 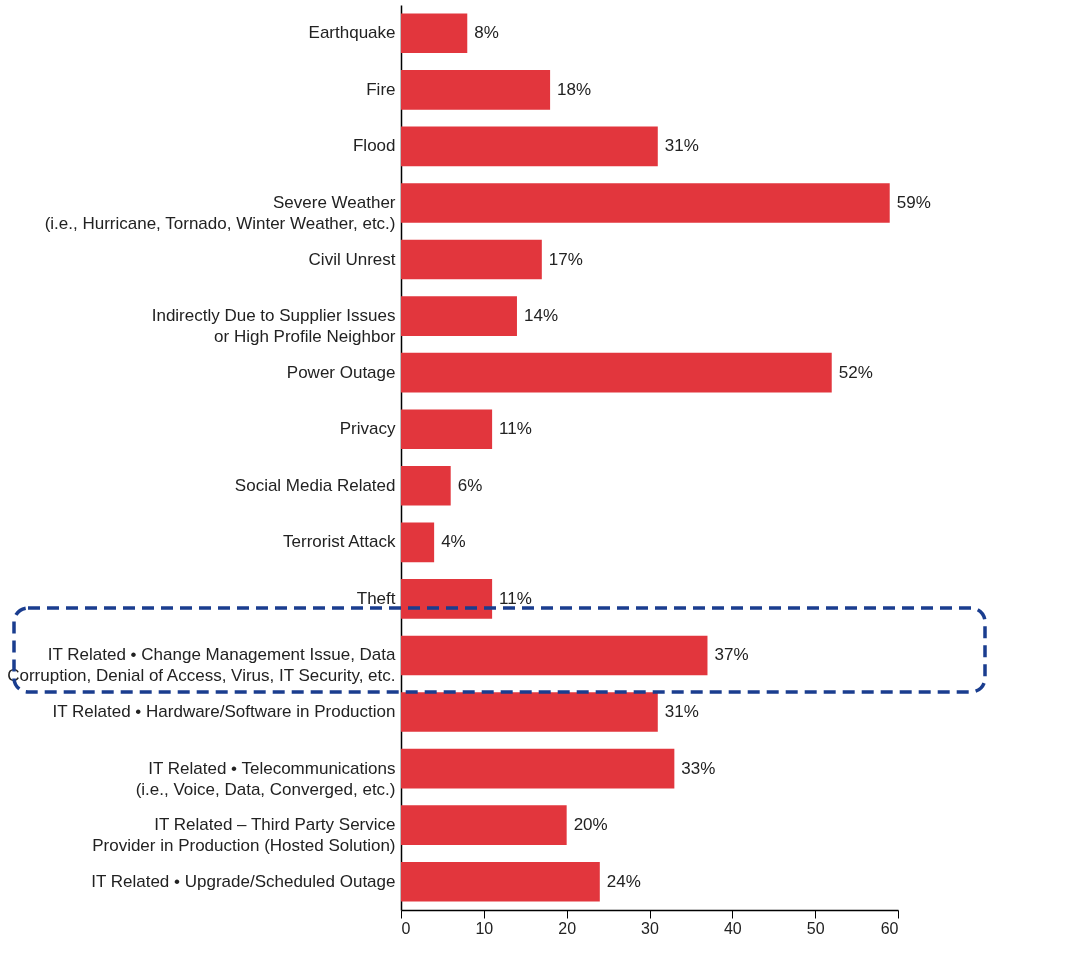 I want to click on y-tick-label: Indirectly Due to Supplier Issues or High Profile Neighbor, so click(x=273, y=326).